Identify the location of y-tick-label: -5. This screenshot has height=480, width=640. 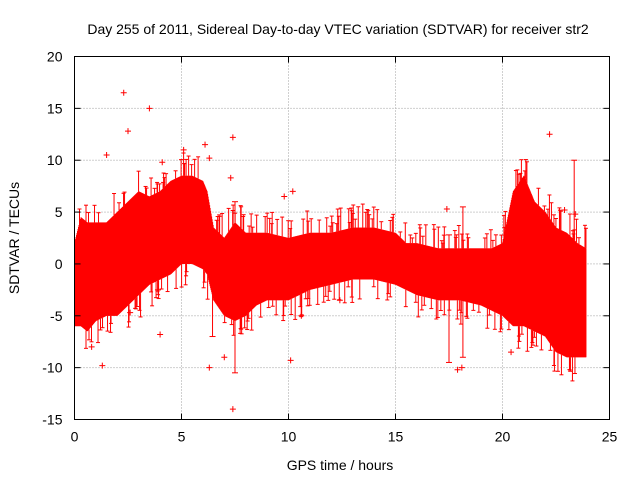
(56, 316).